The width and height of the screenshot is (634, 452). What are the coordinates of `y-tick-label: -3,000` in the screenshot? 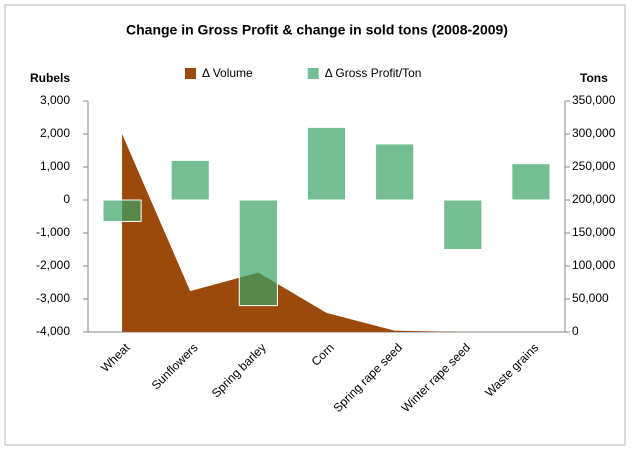 It's located at (53, 298).